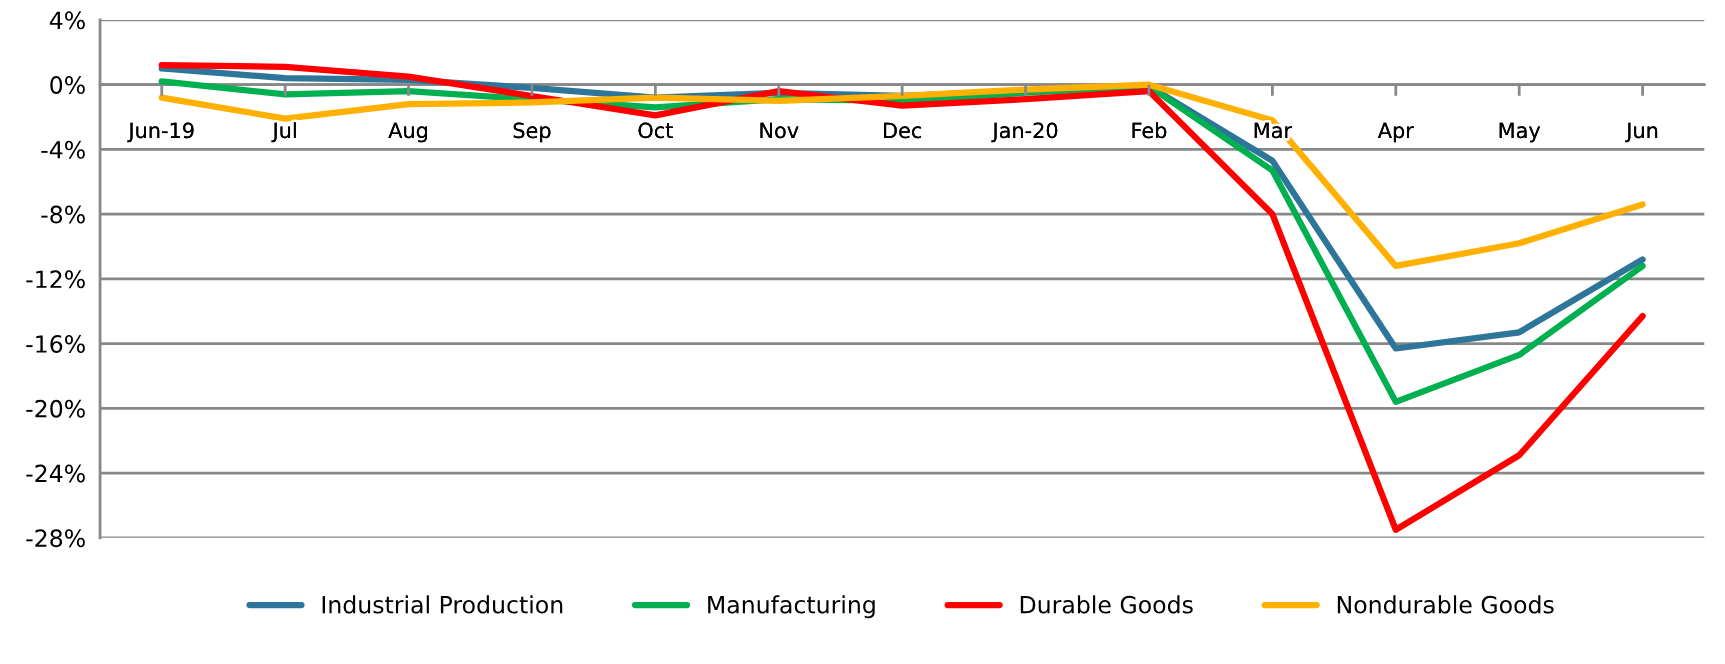 This screenshot has height=664, width=1725. I want to click on y-tick-label: -28%, so click(55, 538).